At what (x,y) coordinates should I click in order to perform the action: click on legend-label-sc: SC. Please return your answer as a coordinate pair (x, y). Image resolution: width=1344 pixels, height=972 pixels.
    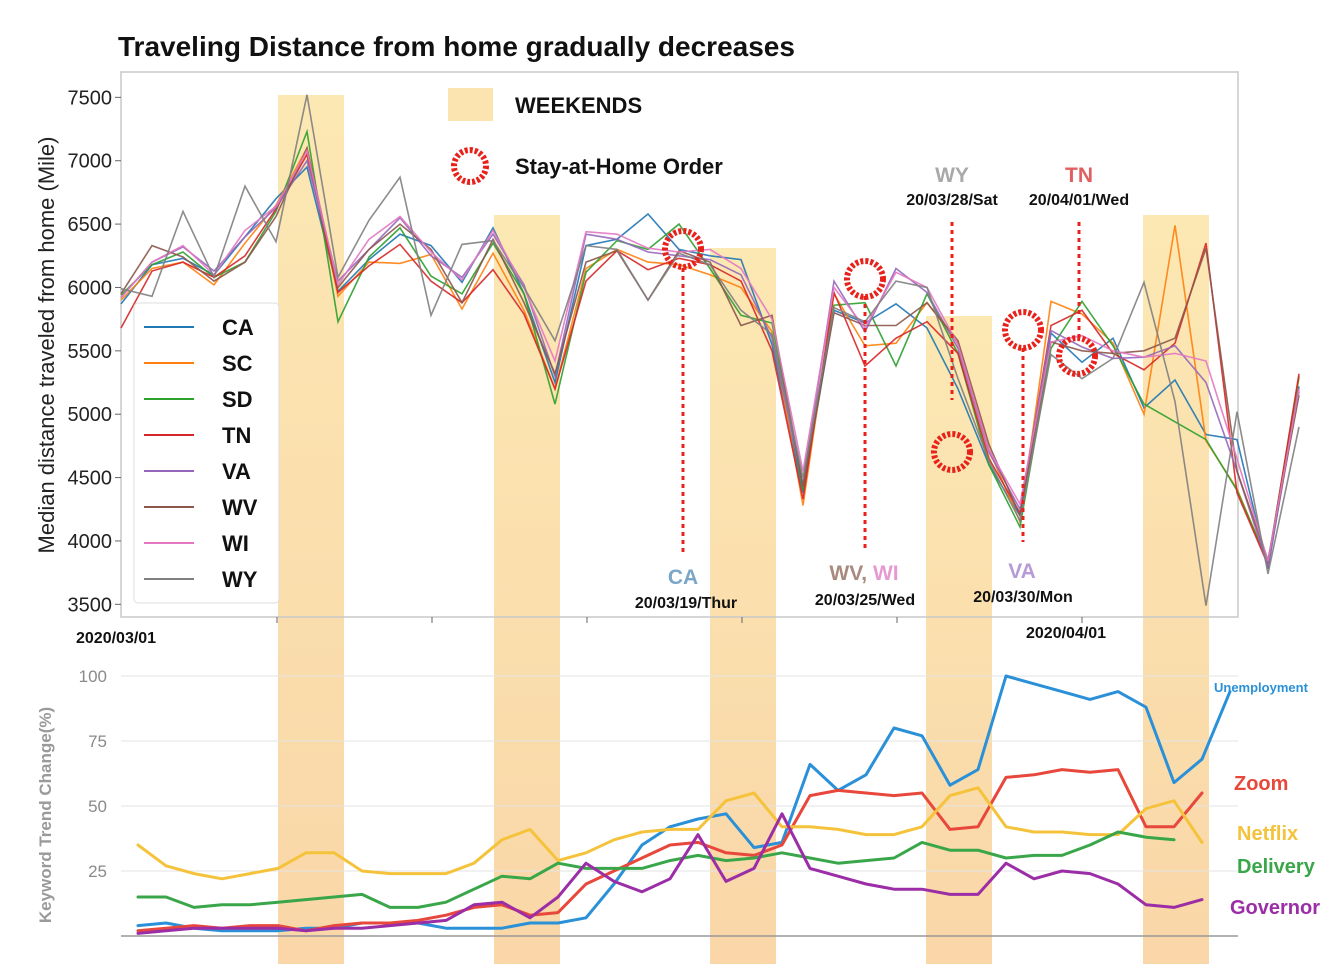
    Looking at the image, I should click on (237, 363).